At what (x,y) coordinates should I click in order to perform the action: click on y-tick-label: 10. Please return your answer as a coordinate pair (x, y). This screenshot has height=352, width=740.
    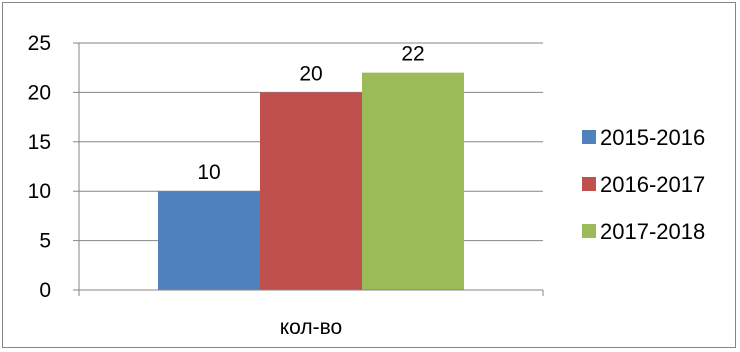
    Looking at the image, I should click on (39, 191).